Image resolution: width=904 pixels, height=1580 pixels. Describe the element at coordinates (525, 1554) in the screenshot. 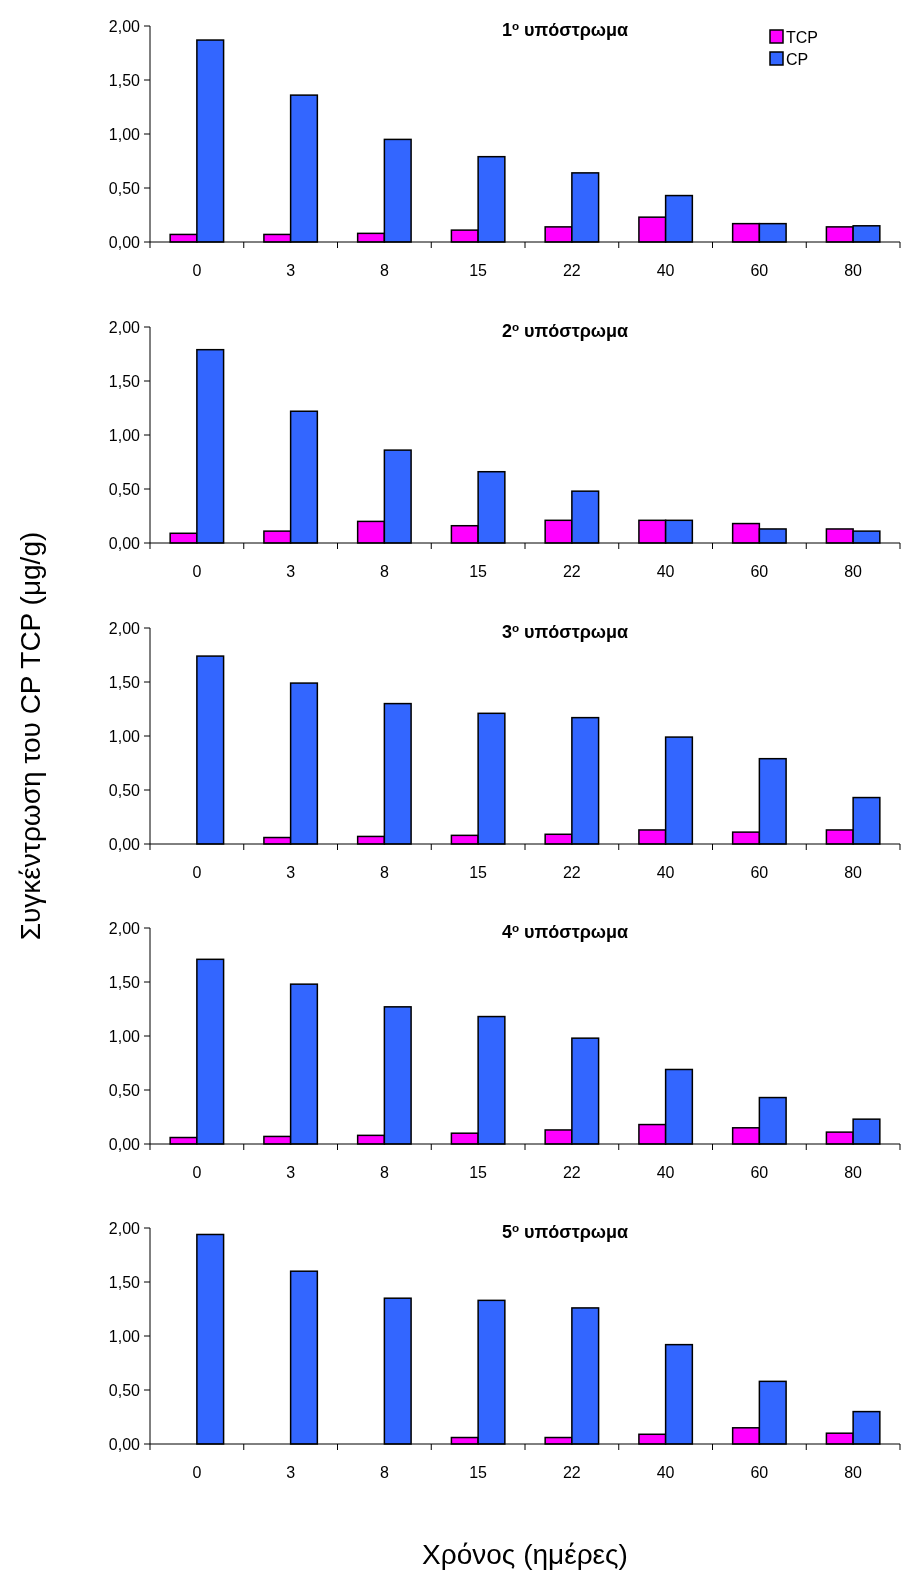

I see `x-axis-title: Χρόνος (ημέρες)` at that location.